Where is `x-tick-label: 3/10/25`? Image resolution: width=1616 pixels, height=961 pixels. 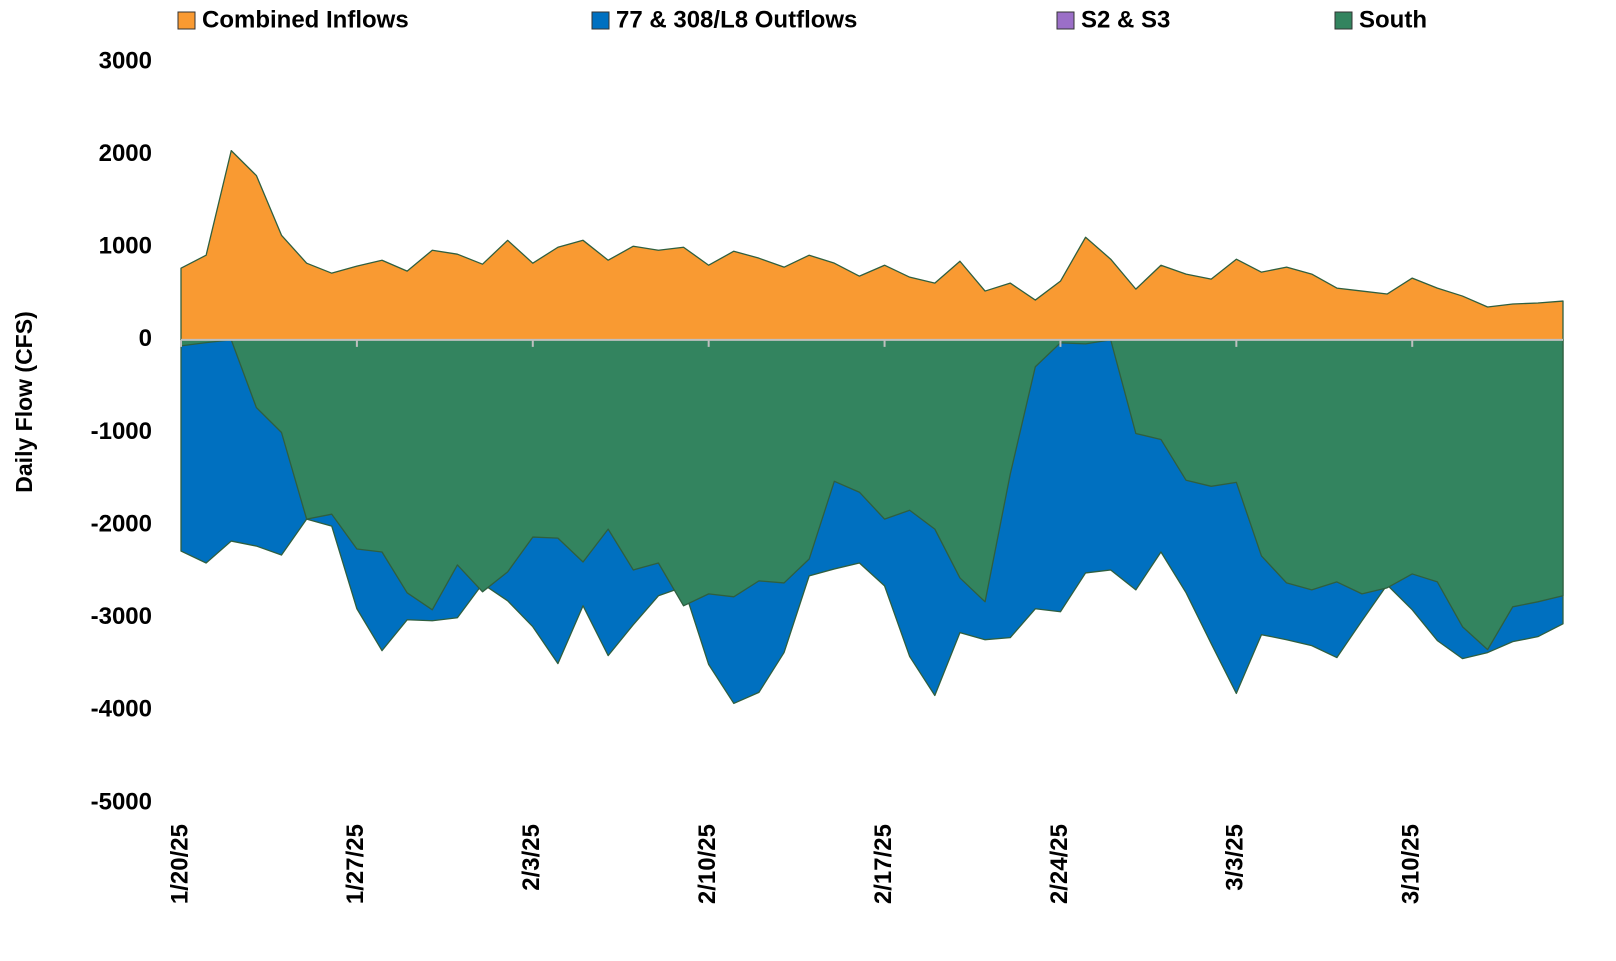
x-tick-label: 3/10/25 is located at coordinates (1411, 864).